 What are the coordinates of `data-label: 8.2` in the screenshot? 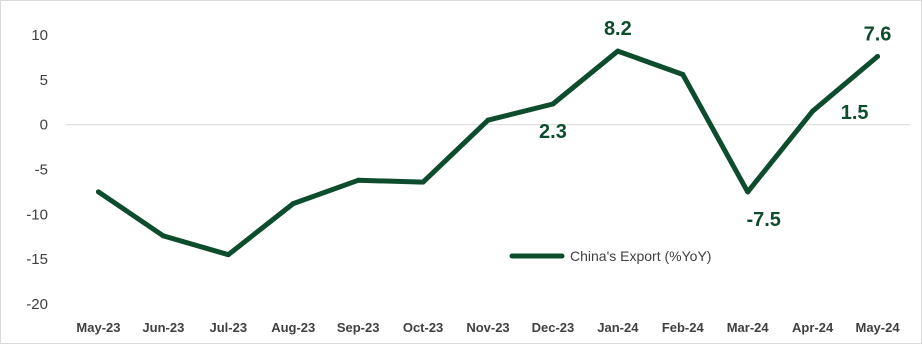 It's located at (618, 29).